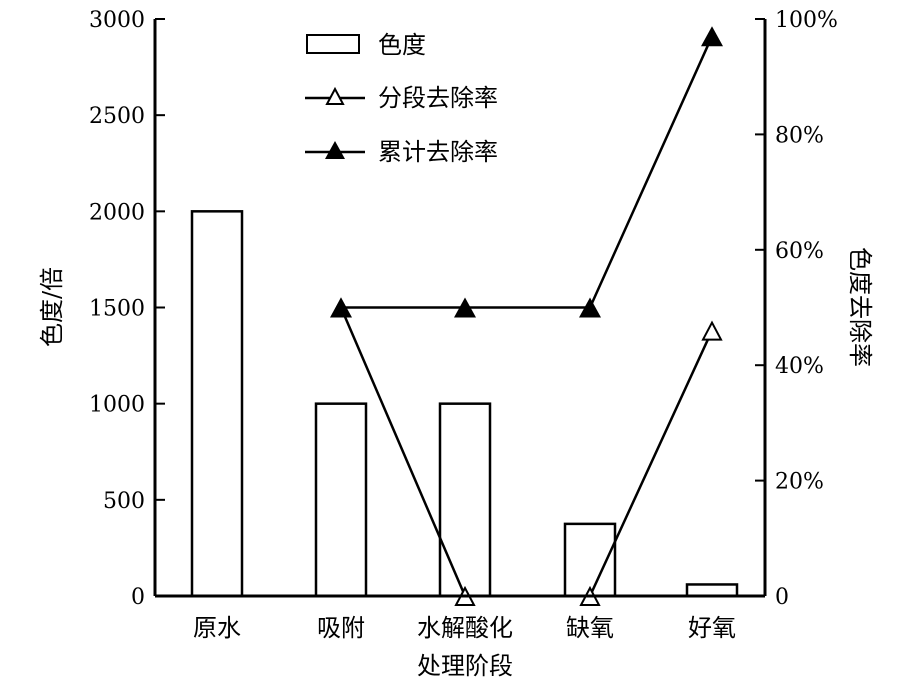 Image resolution: width=900 pixels, height=694 pixels. I want to click on y2-tick-label: 100%, so click(806, 20).